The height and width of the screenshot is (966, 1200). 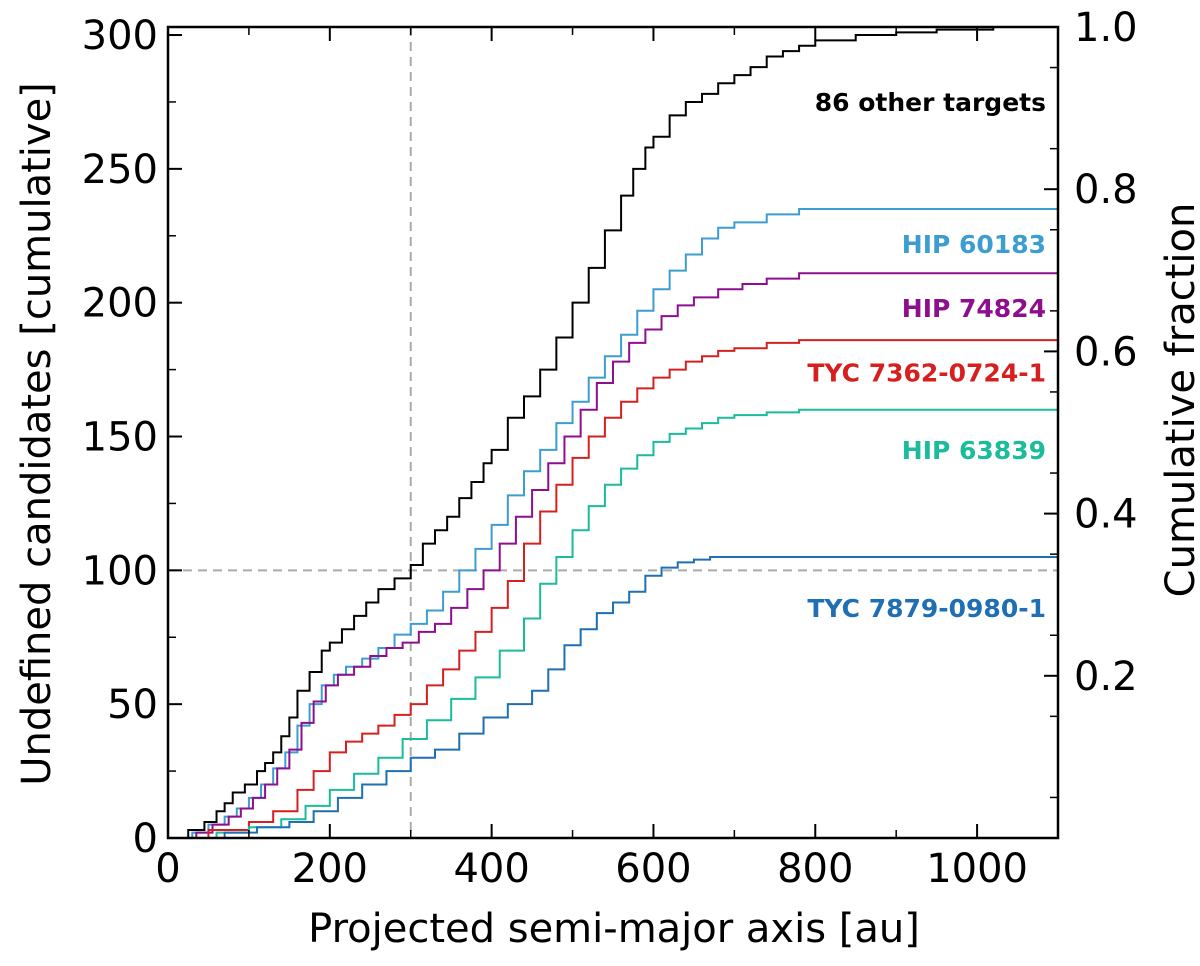 I want to click on y2-tick-label-0.2: 0.2, so click(x=1106, y=677).